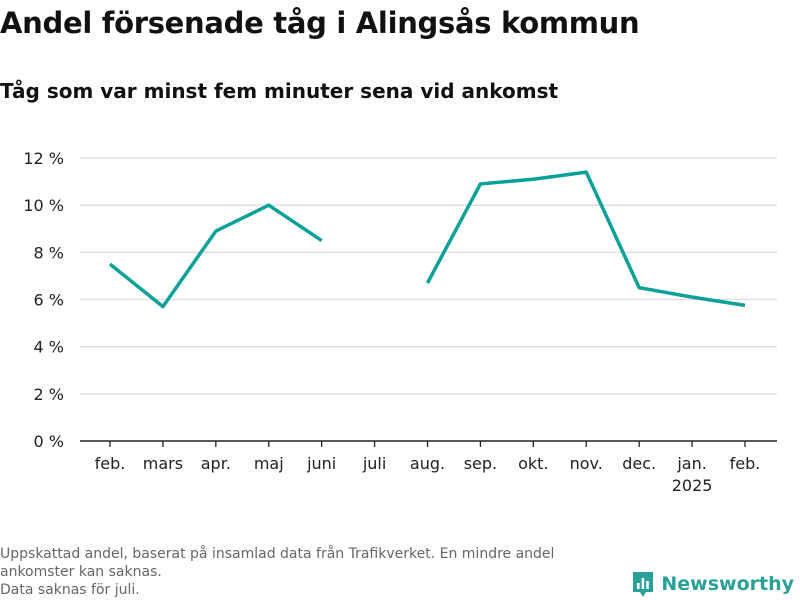 Image resolution: width=800 pixels, height=600 pixels. Describe the element at coordinates (49, 252) in the screenshot. I see `y-tick-label: 8 %` at that location.